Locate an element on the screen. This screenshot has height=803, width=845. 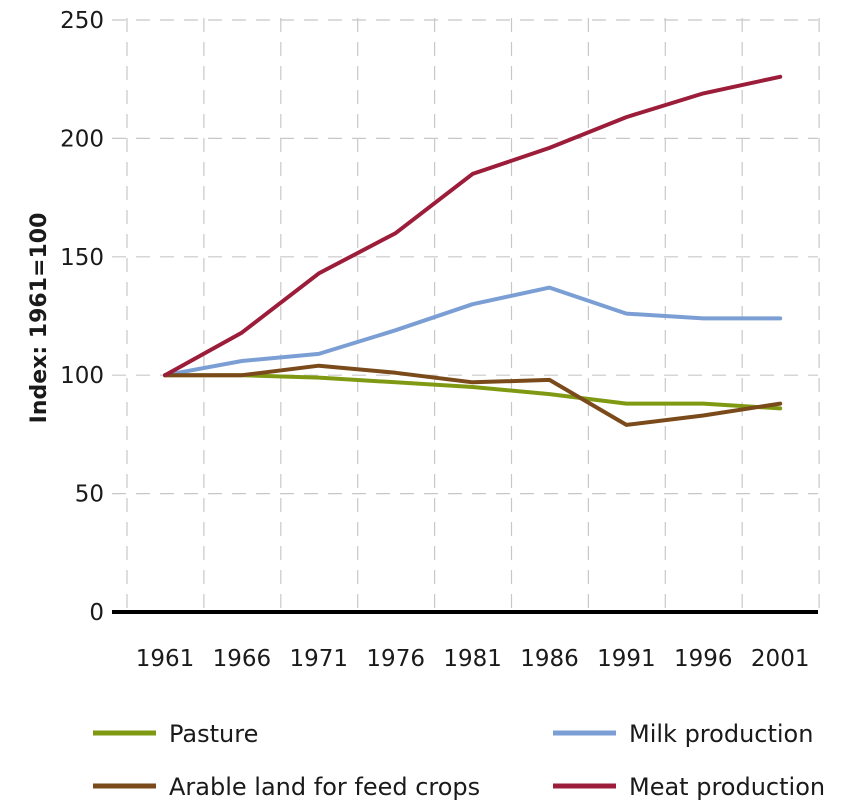
x-tick-label: 2001 is located at coordinates (780, 659).